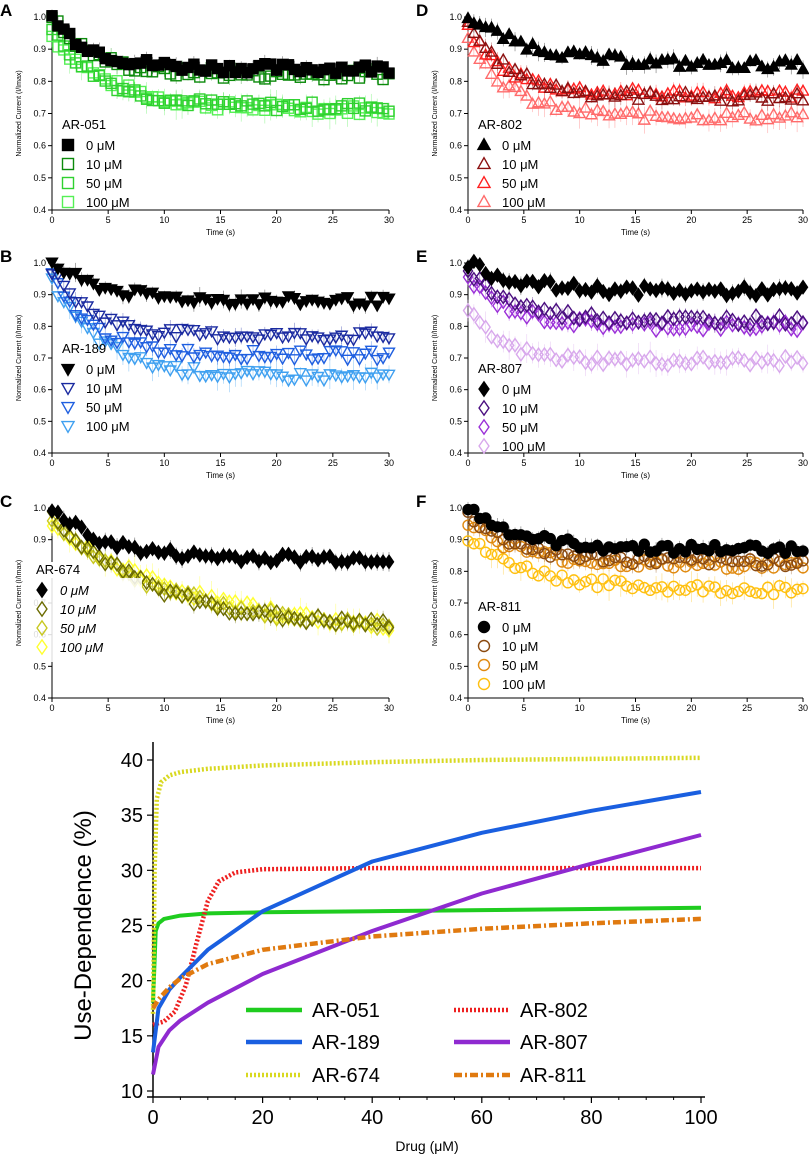 The height and width of the screenshot is (1164, 809). Describe the element at coordinates (6, 10) in the screenshot. I see `panel-letter: A` at that location.